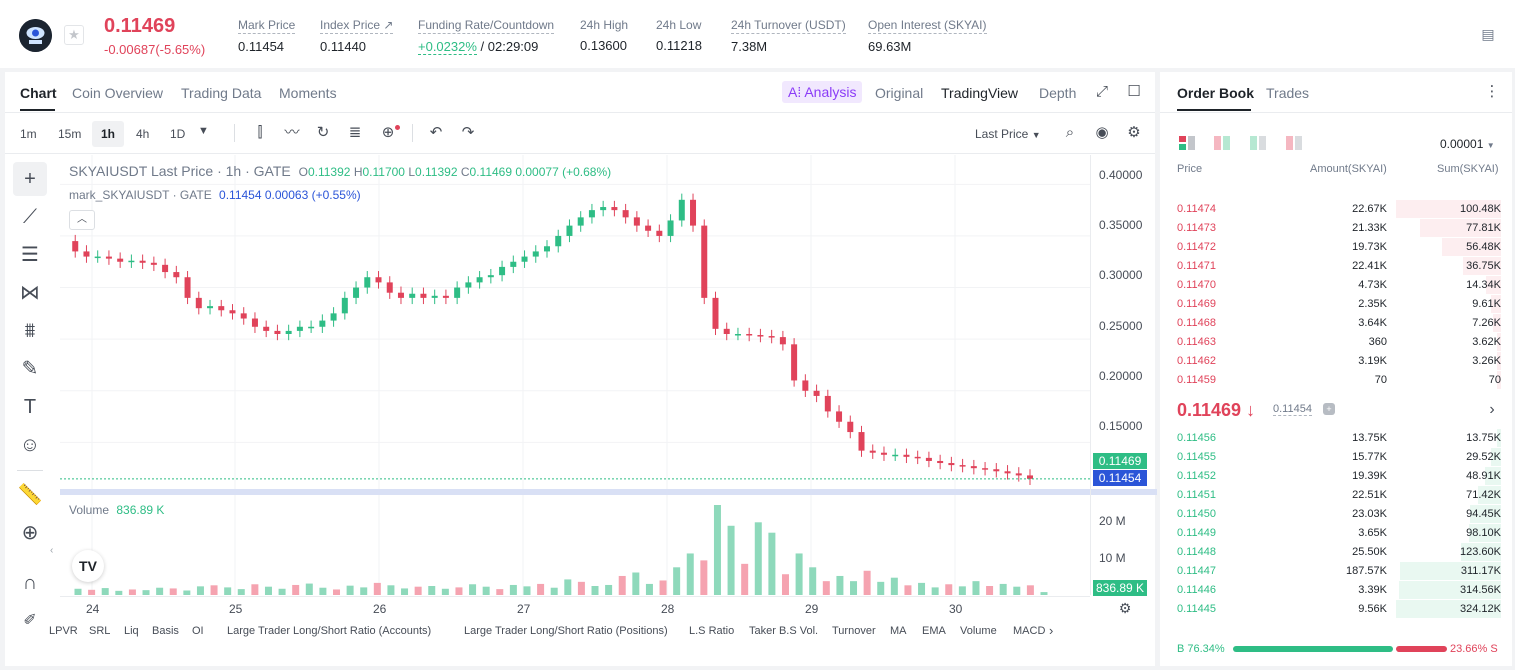 The image size is (1515, 670). What do you see at coordinates (1102, 132) in the screenshot?
I see `camera-icon: ◉` at bounding box center [1102, 132].